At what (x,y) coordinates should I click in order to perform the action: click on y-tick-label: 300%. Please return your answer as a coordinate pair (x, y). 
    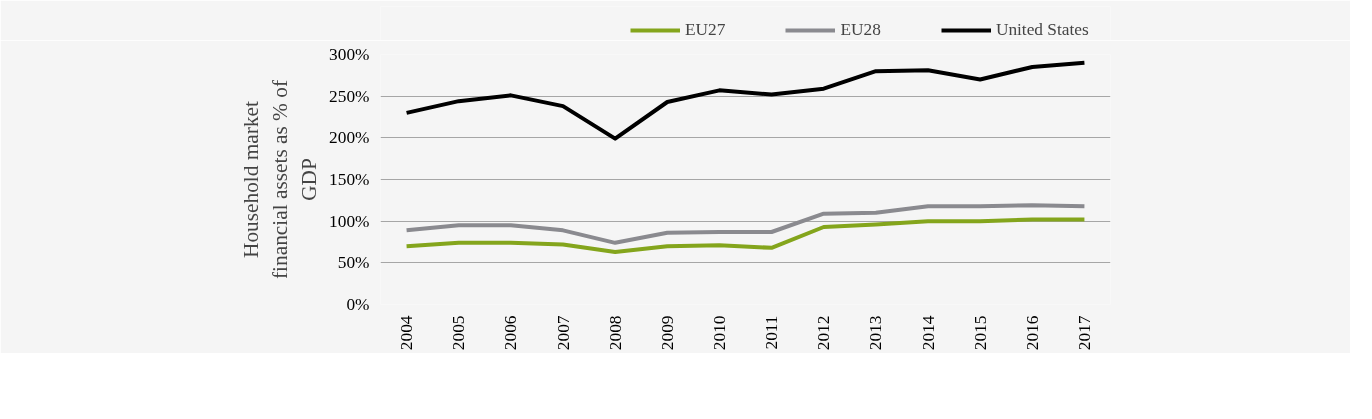
    Looking at the image, I should click on (349, 54).